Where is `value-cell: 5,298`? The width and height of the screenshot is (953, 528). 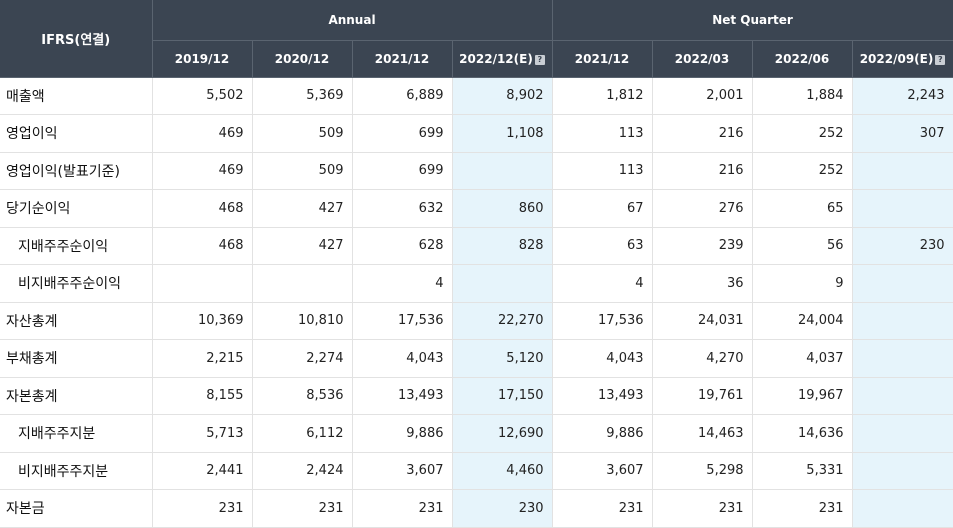
value-cell: 5,298 is located at coordinates (702, 471).